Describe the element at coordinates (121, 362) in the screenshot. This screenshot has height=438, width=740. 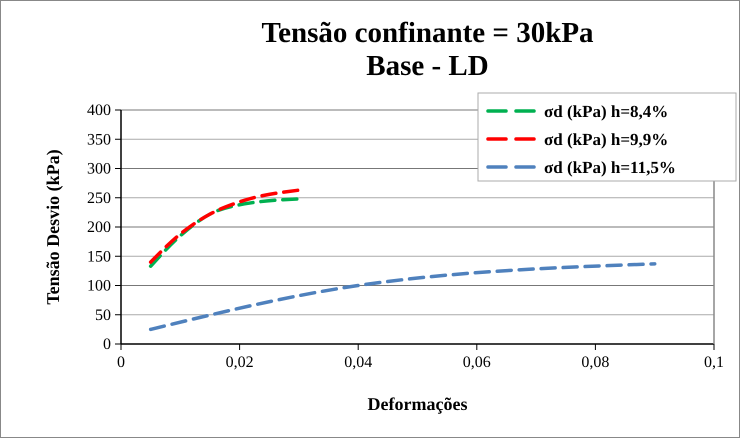
I see `x-tick-label: 0` at that location.